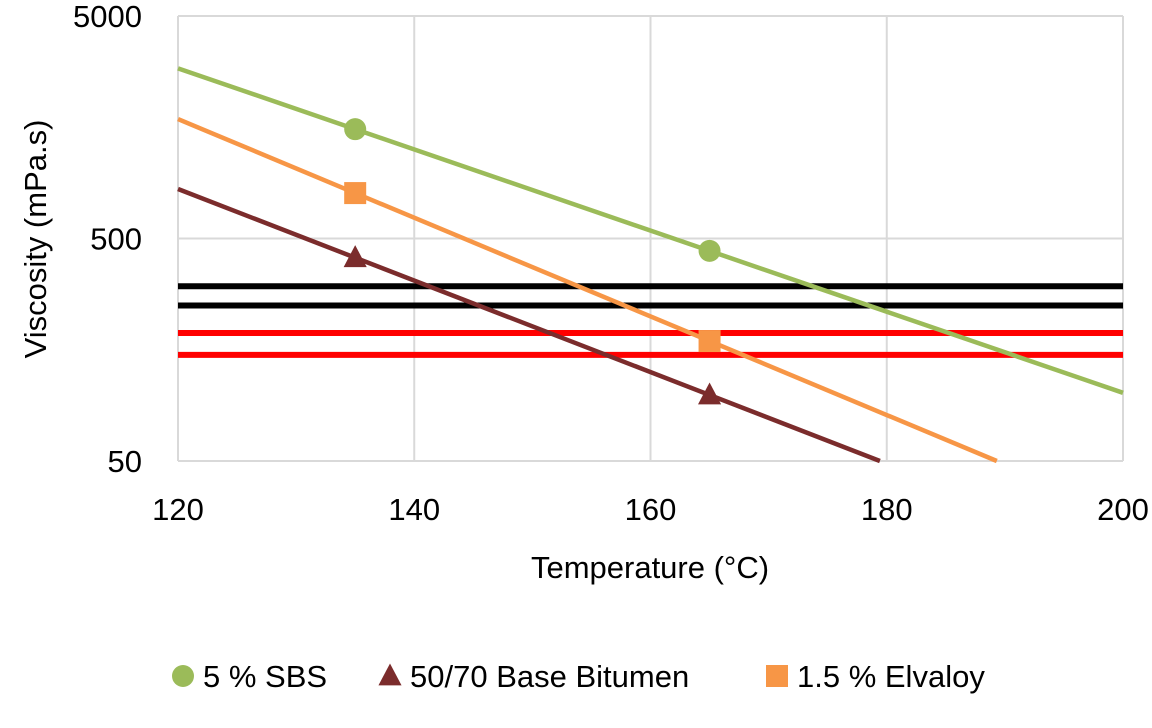 This screenshot has width=1152, height=728. What do you see at coordinates (532, 261) in the screenshot?
I see `data-markers` at bounding box center [532, 261].